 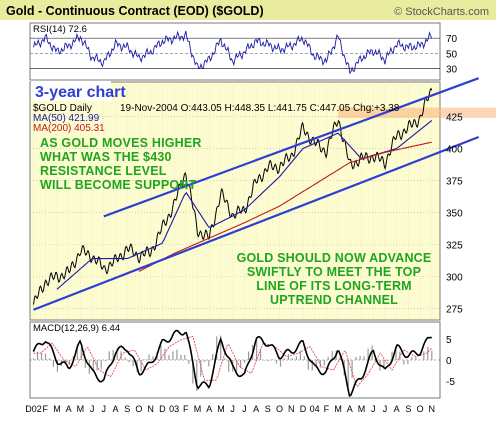 I want to click on rsi-plot, so click(x=235, y=52).